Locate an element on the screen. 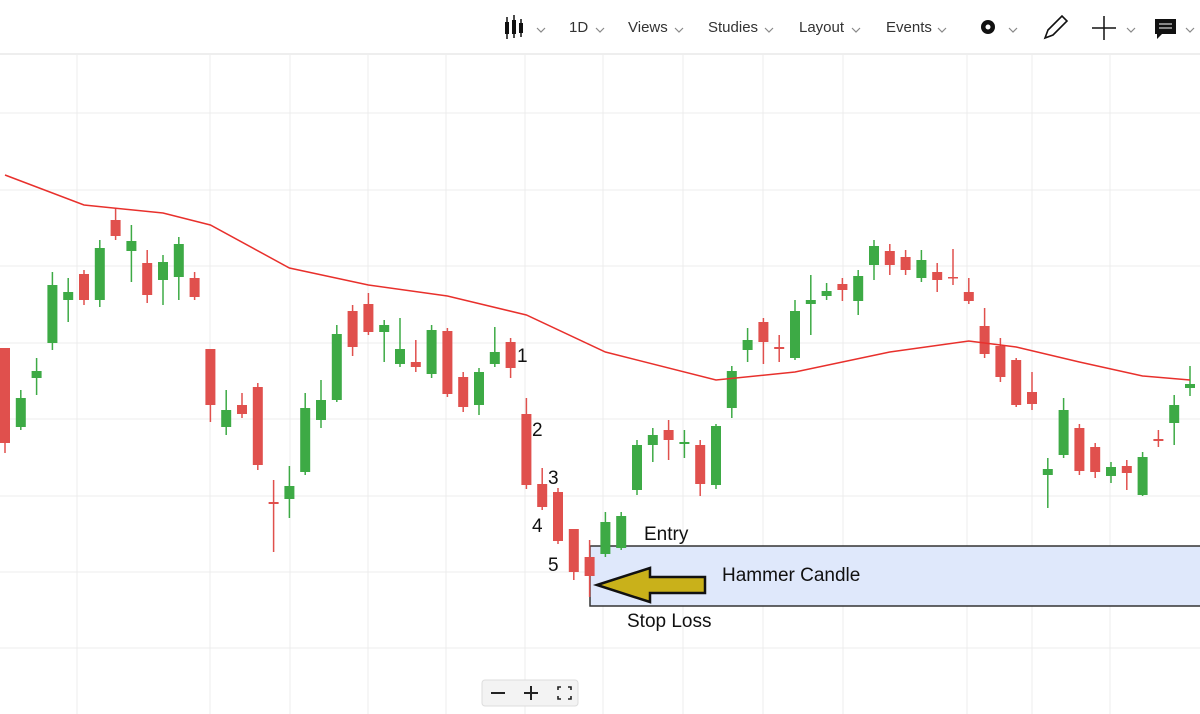 This screenshot has width=1200, height=714. annotation: 4 is located at coordinates (537, 526).